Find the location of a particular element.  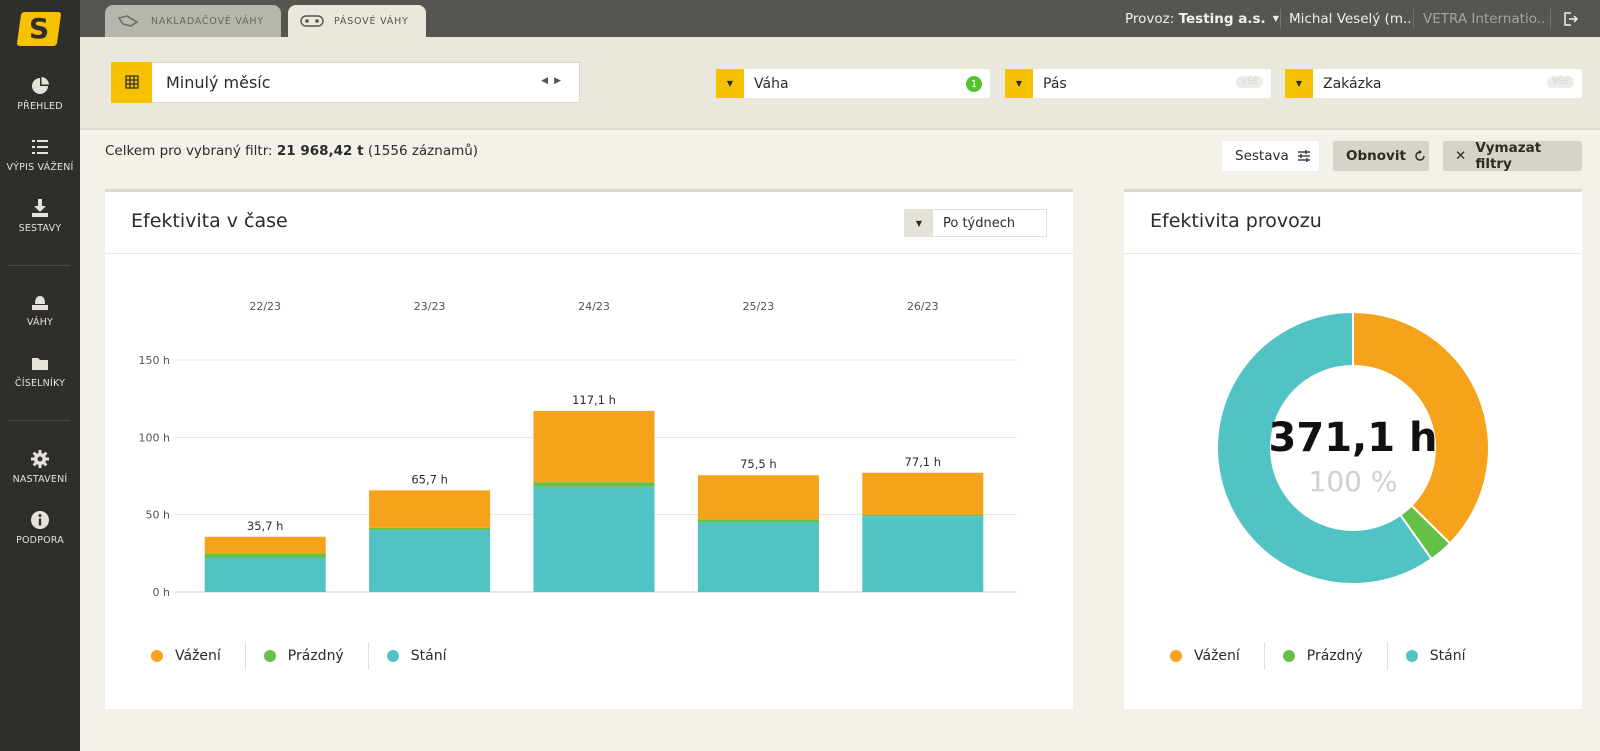

date-nav-arrows: ◀▶ is located at coordinates (554, 81).